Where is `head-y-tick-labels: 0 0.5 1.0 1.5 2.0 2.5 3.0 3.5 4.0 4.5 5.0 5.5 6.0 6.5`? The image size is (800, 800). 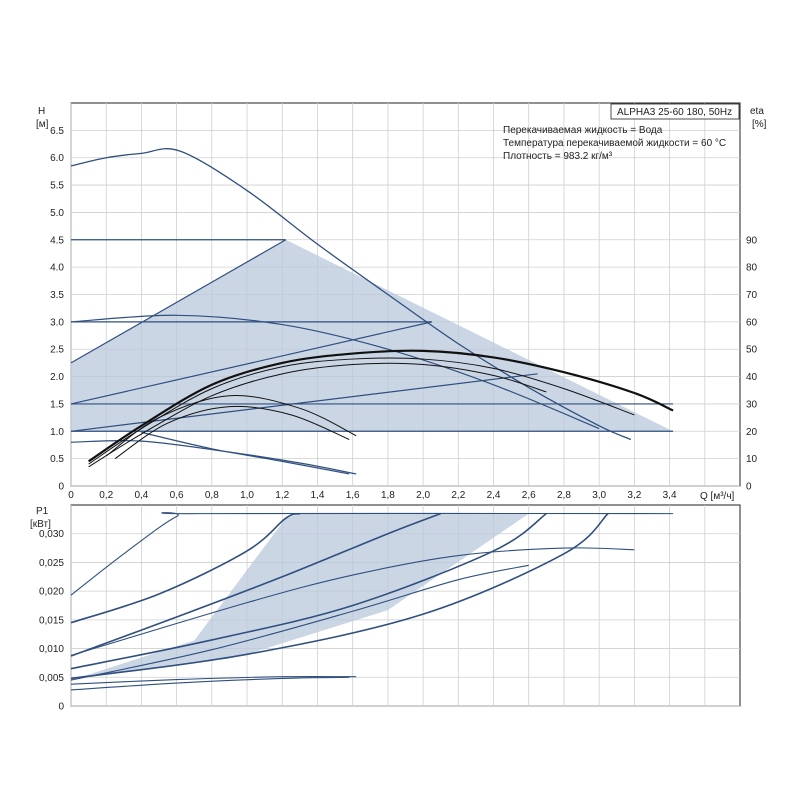 head-y-tick-labels: 0 0.5 1.0 1.5 2.0 2.5 3.0 3.5 4.0 4.5 5.0 5.5 6.0 6.5 is located at coordinates (57, 309).